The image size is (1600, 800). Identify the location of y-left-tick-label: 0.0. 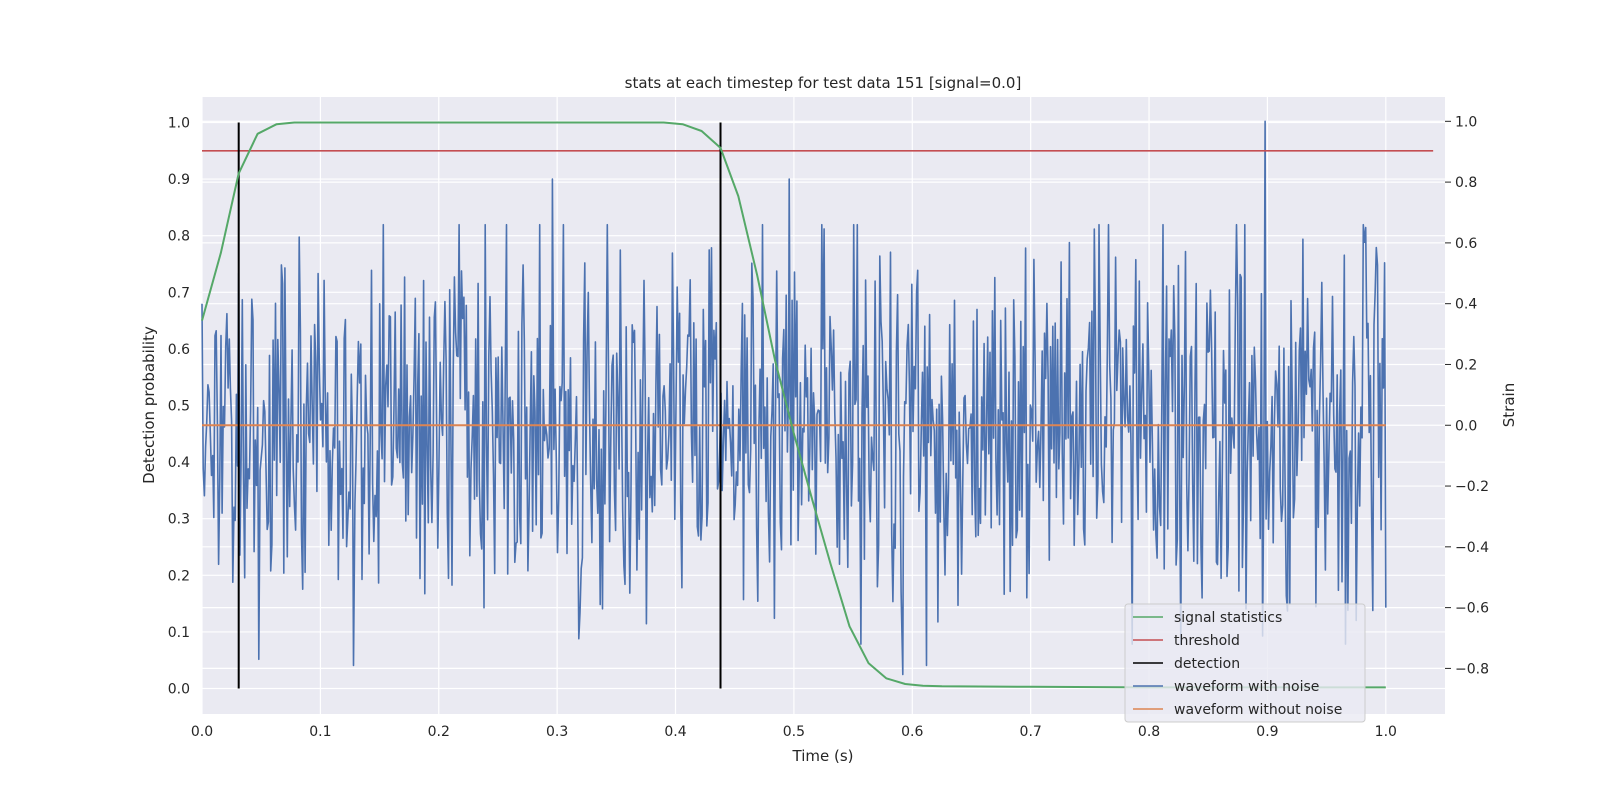
(179, 690).